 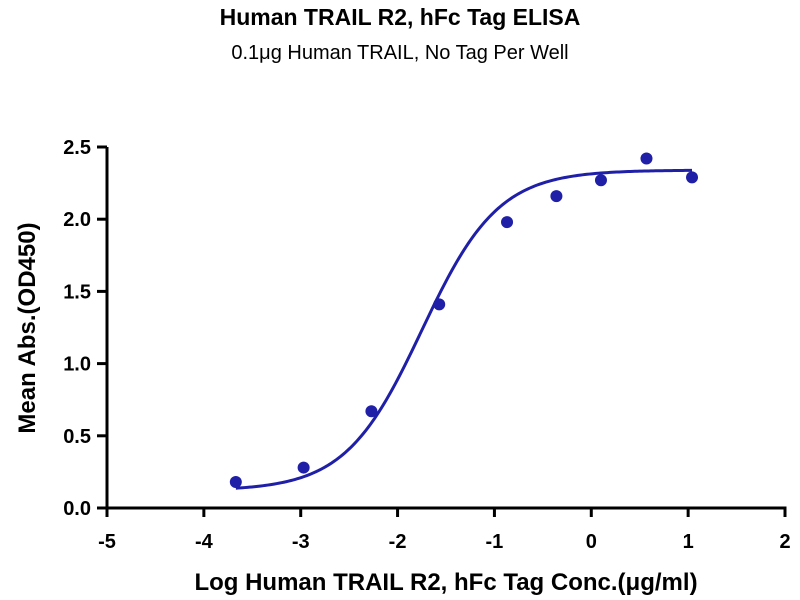 What do you see at coordinates (77, 292) in the screenshot?
I see `y-tick-label: 1.5` at bounding box center [77, 292].